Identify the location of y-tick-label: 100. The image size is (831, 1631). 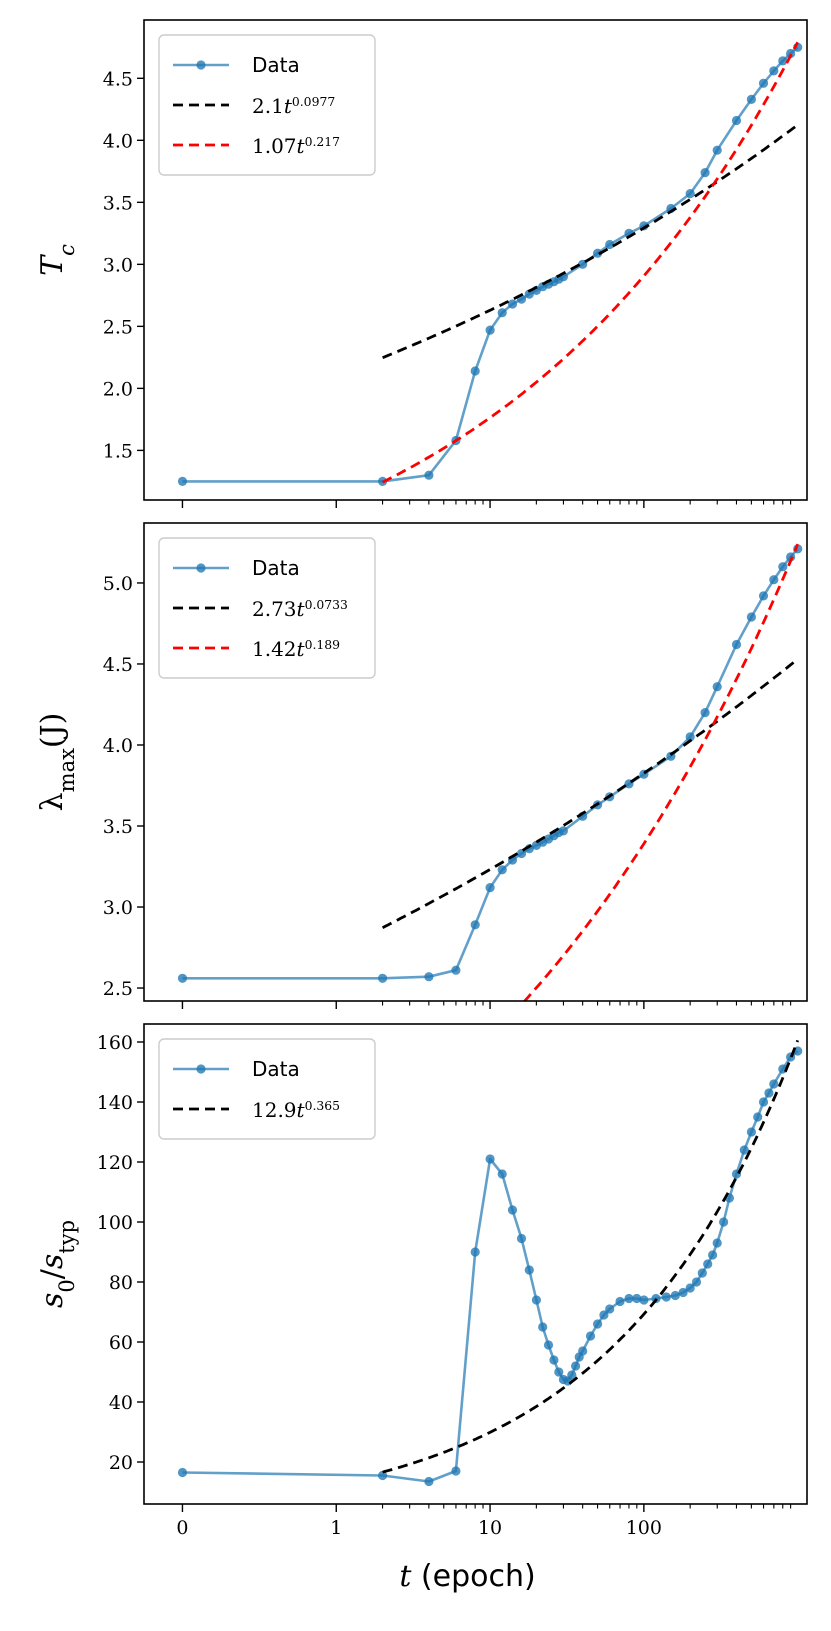
(115, 1223).